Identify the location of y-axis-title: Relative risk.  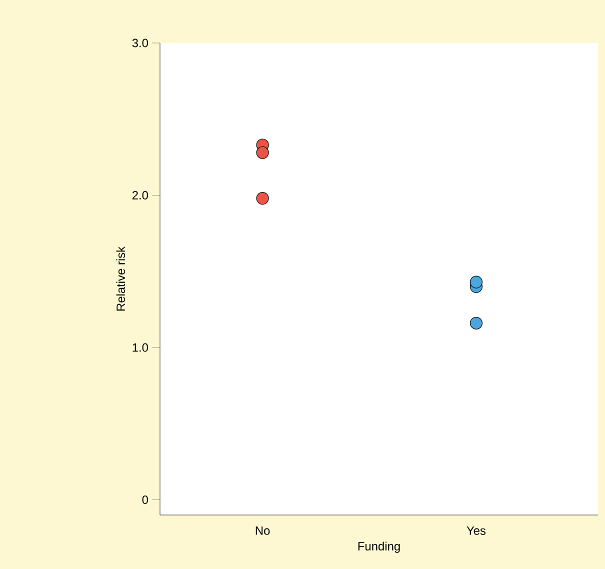
(121, 278).